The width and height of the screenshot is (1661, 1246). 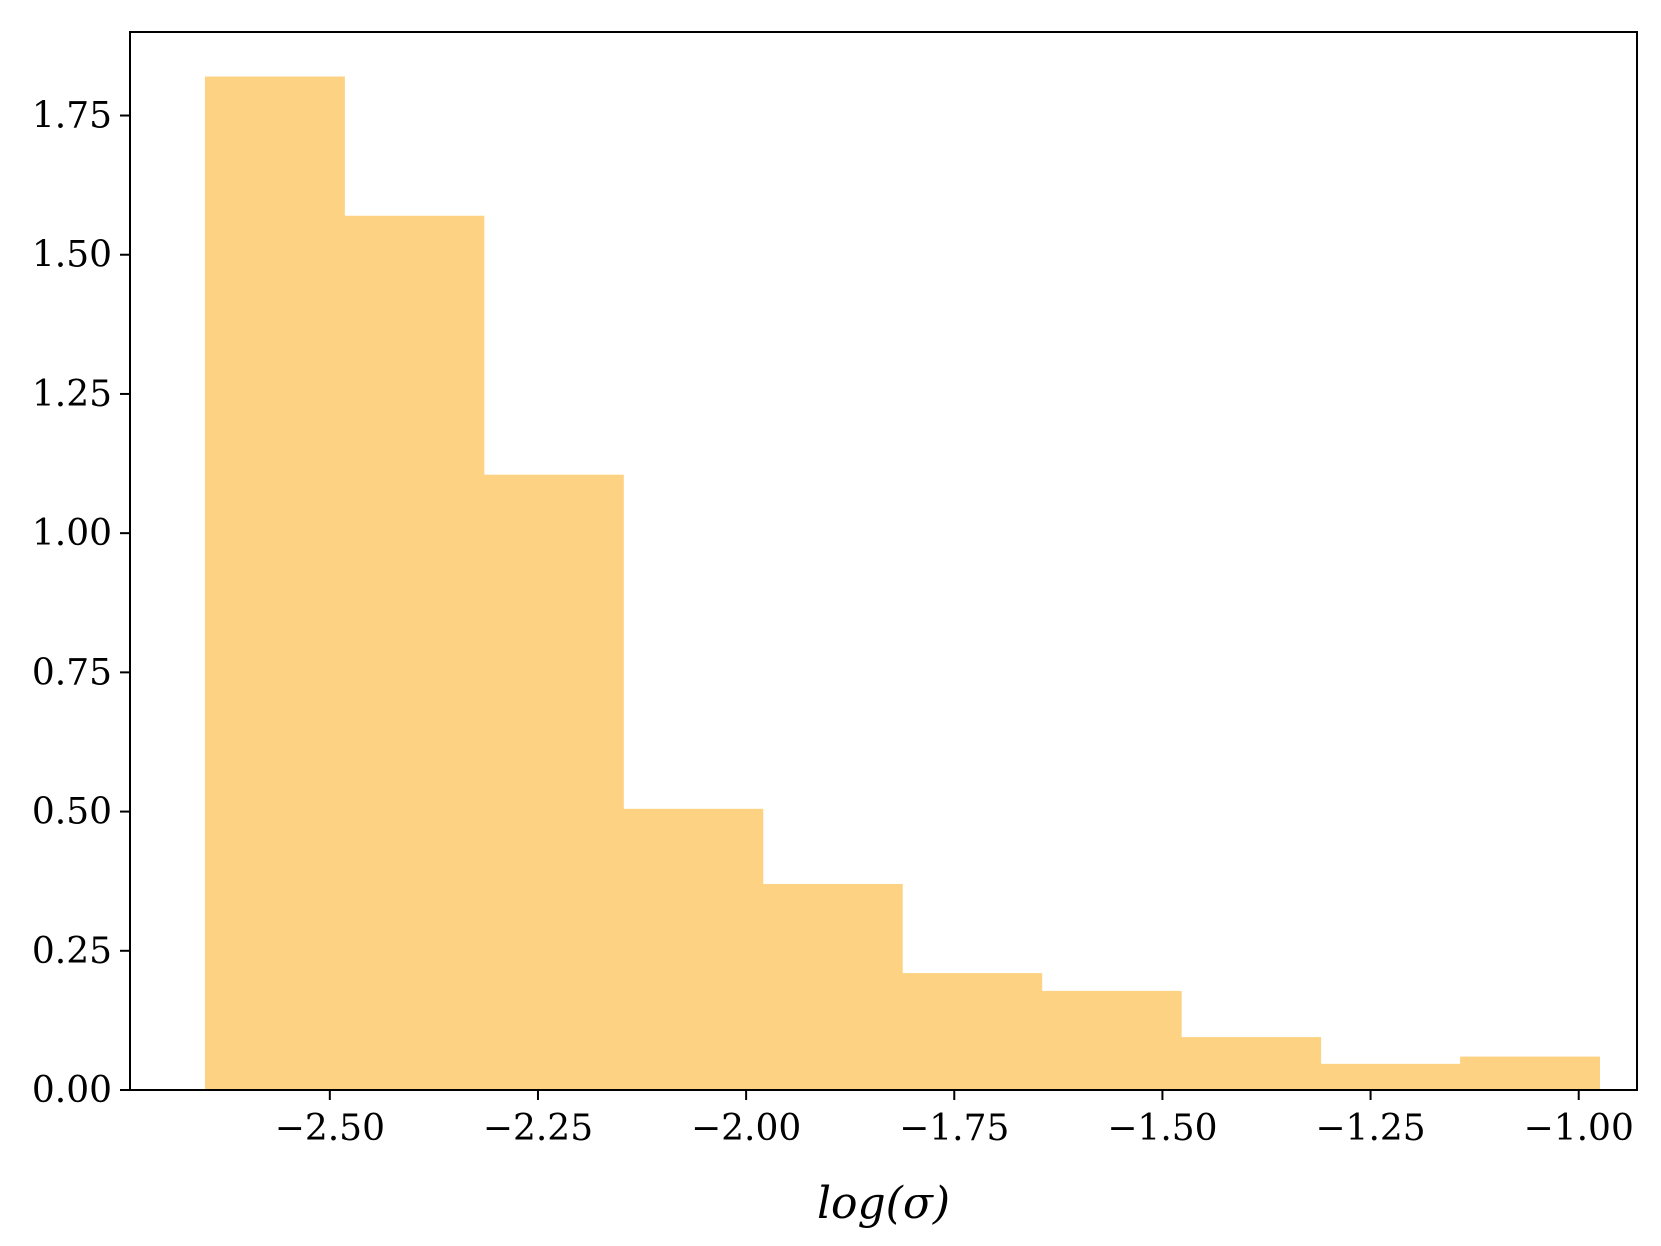 What do you see at coordinates (1579, 1128) in the screenshot?
I see `x-tick-label: −1.00` at bounding box center [1579, 1128].